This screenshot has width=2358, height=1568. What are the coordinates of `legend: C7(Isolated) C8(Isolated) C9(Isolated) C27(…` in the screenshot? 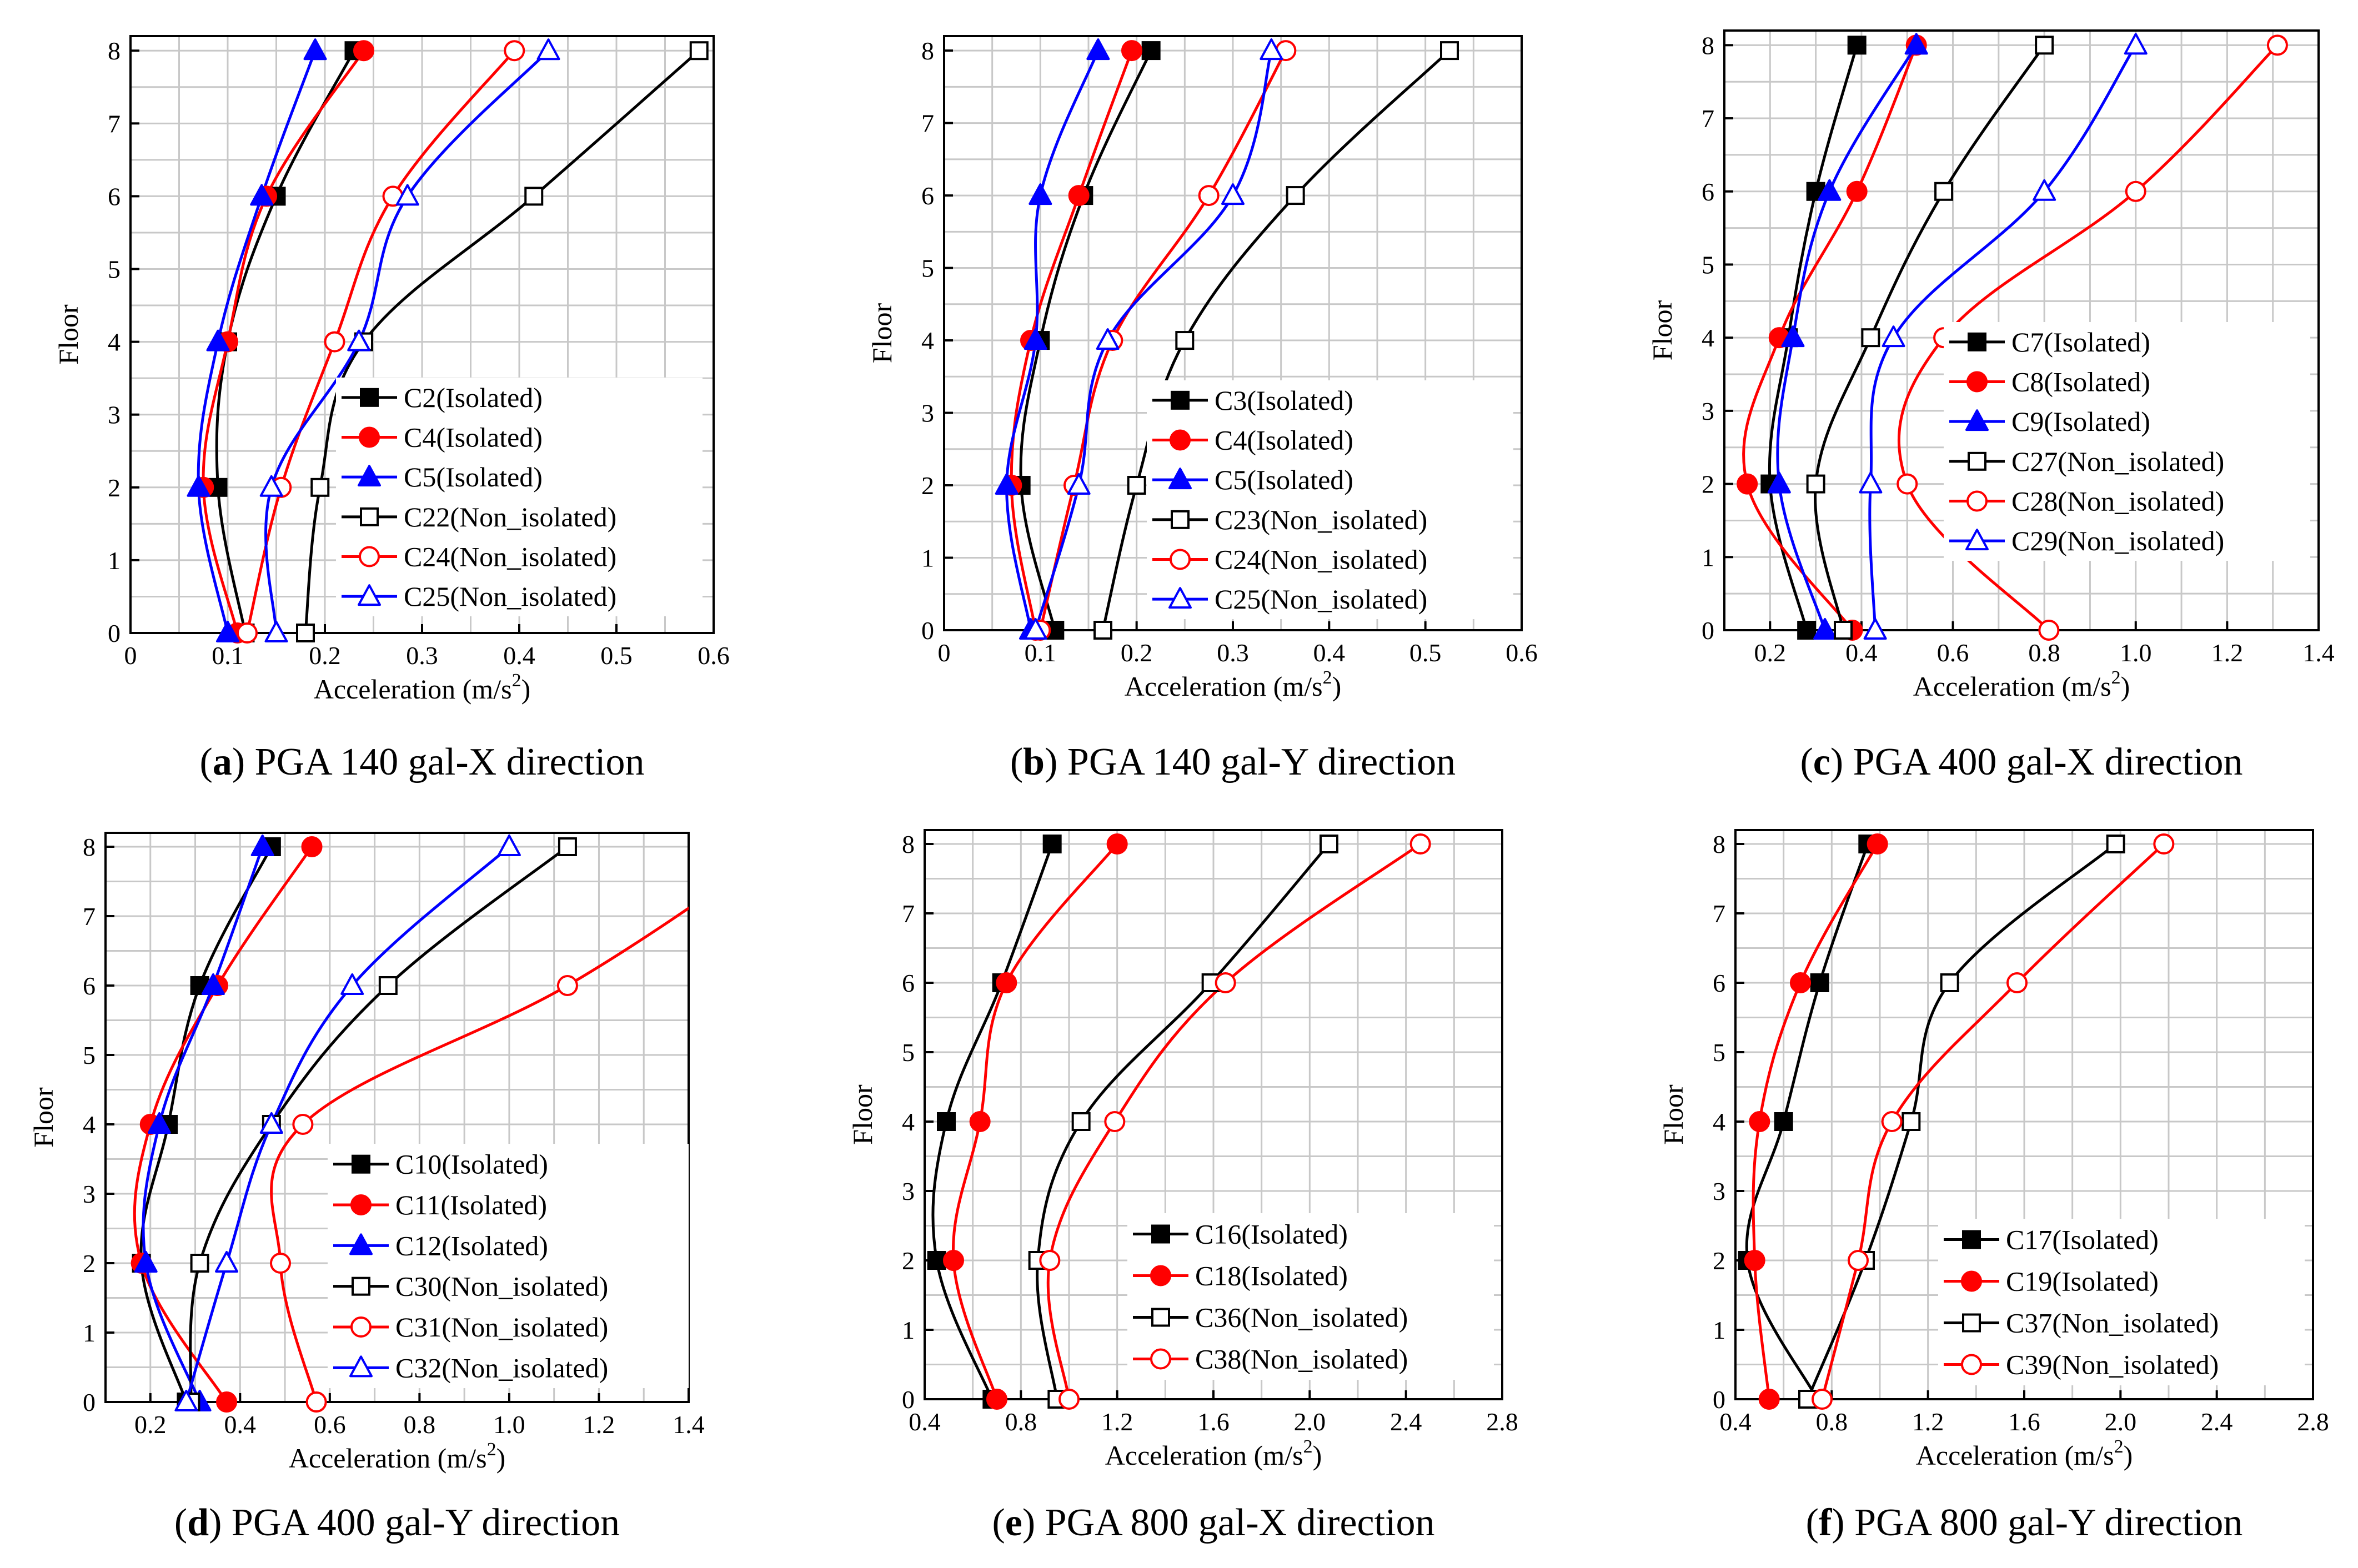 It's located at (2127, 441).